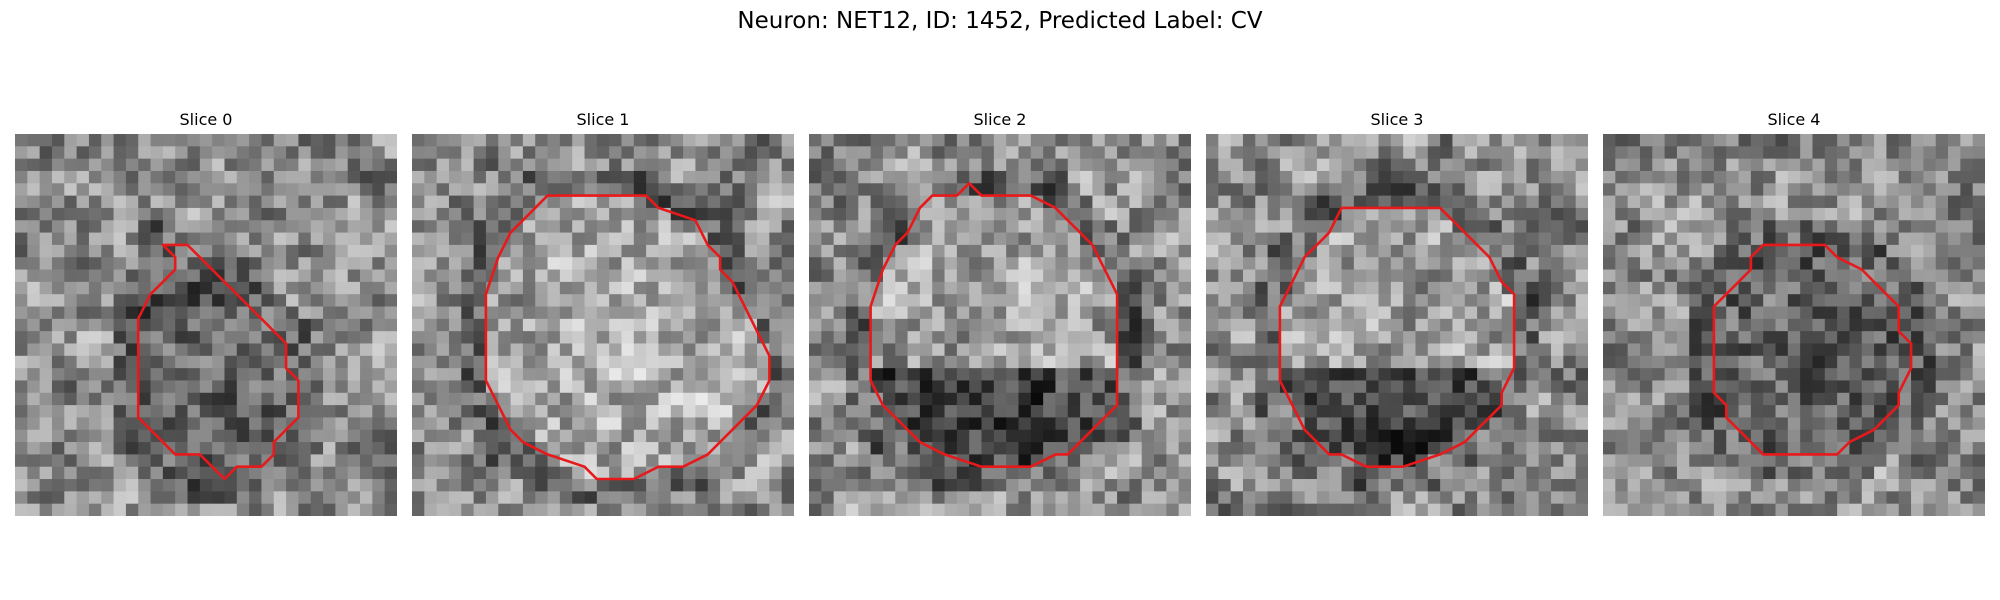  I want to click on slice-panel-2: Slice 2, so click(1000, 312).